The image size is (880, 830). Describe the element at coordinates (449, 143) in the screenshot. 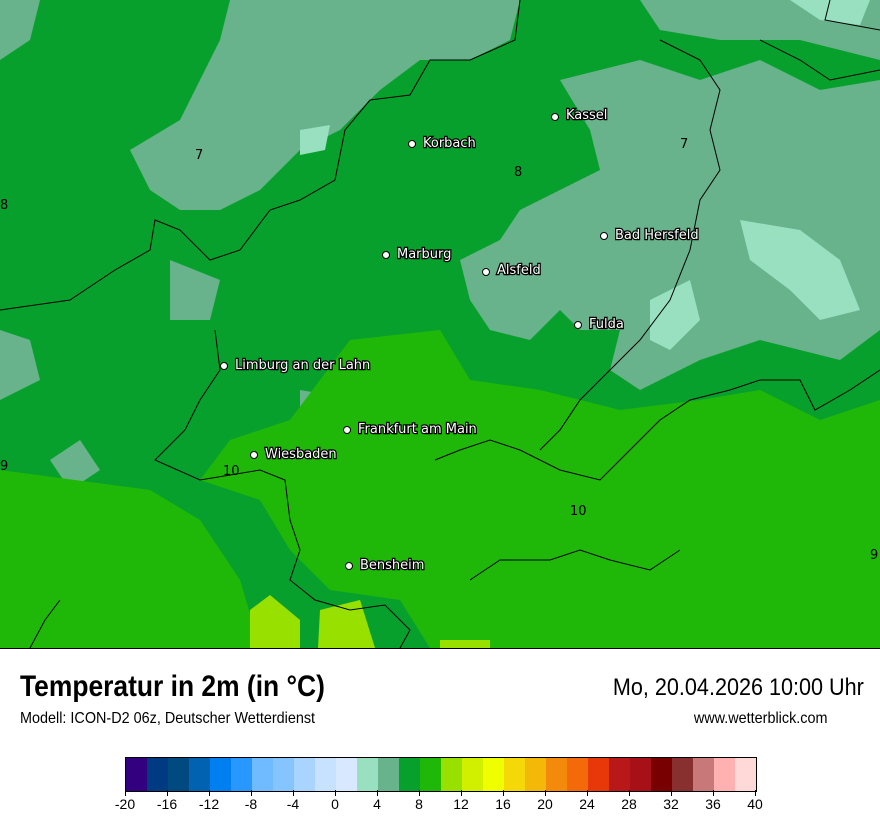

I see `svg-text: Korbach` at that location.